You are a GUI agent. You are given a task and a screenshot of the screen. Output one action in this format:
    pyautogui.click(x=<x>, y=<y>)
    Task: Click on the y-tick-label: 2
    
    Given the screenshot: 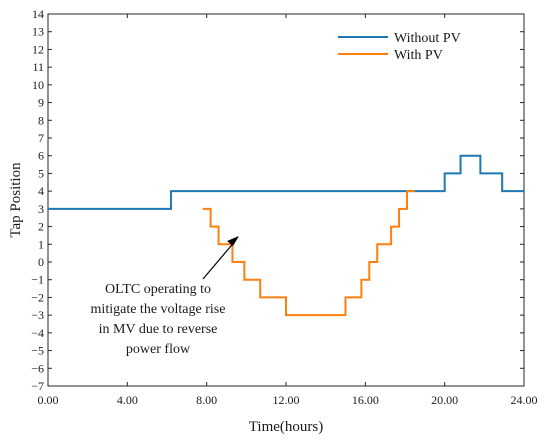 What is the action you would take?
    pyautogui.click(x=41, y=227)
    